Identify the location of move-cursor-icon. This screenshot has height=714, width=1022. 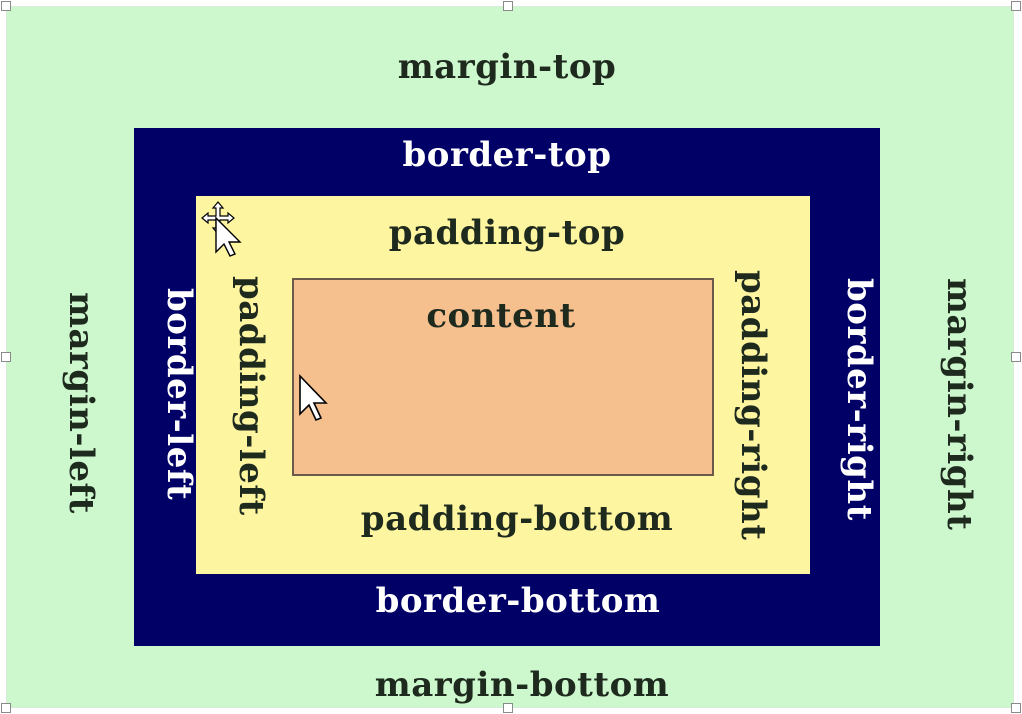
(221, 229).